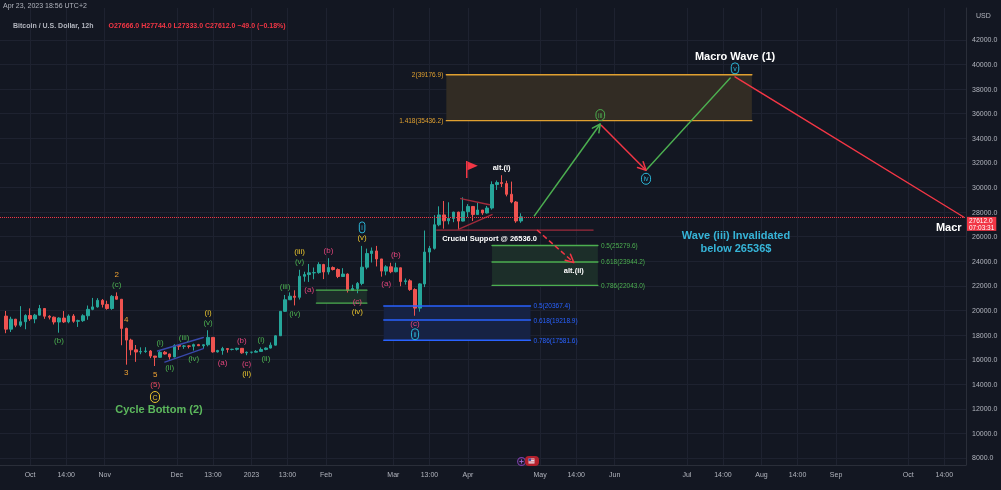 The height and width of the screenshot is (490, 1001). Describe the element at coordinates (949, 226) in the screenshot. I see `annotation: Macr` at that location.